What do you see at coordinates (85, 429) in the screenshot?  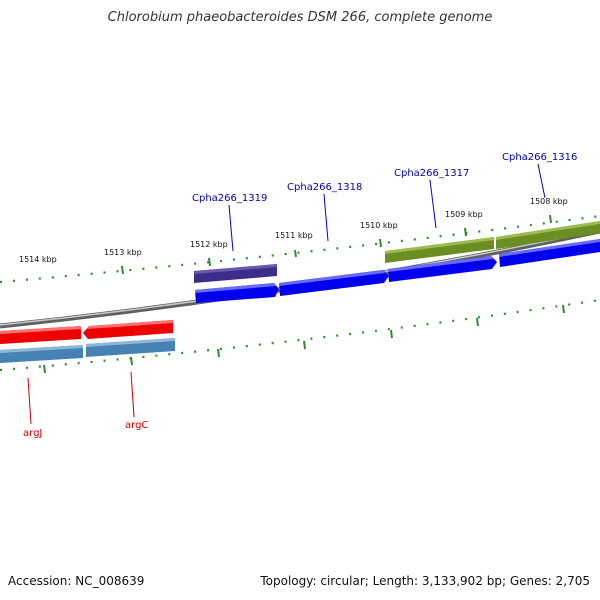 I see `reverse-gene-labels: argJ argC` at bounding box center [85, 429].